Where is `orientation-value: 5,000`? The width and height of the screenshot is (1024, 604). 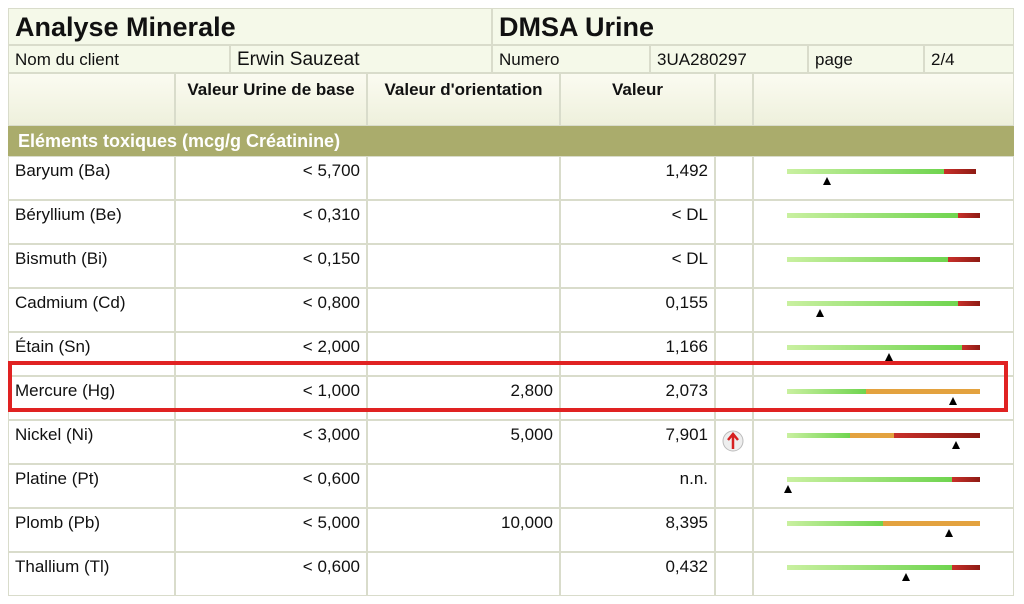
orientation-value: 5,000 is located at coordinates (463, 442).